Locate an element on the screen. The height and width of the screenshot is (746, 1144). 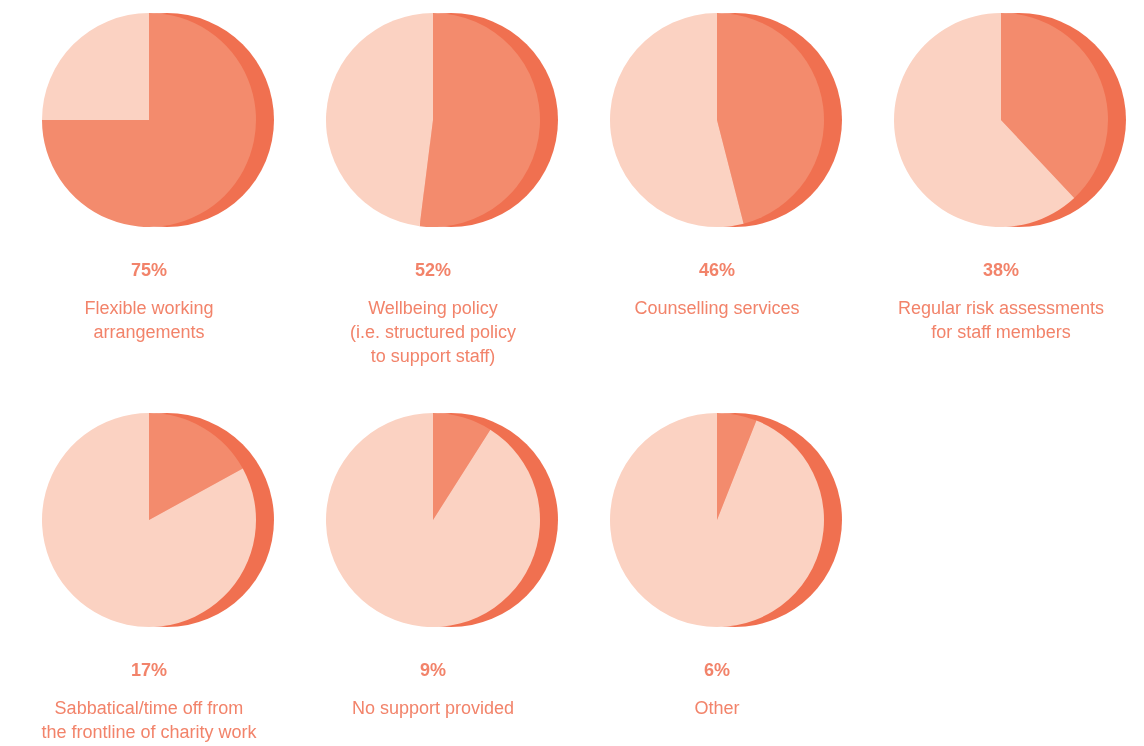
text: 6% is located at coordinates (717, 670).